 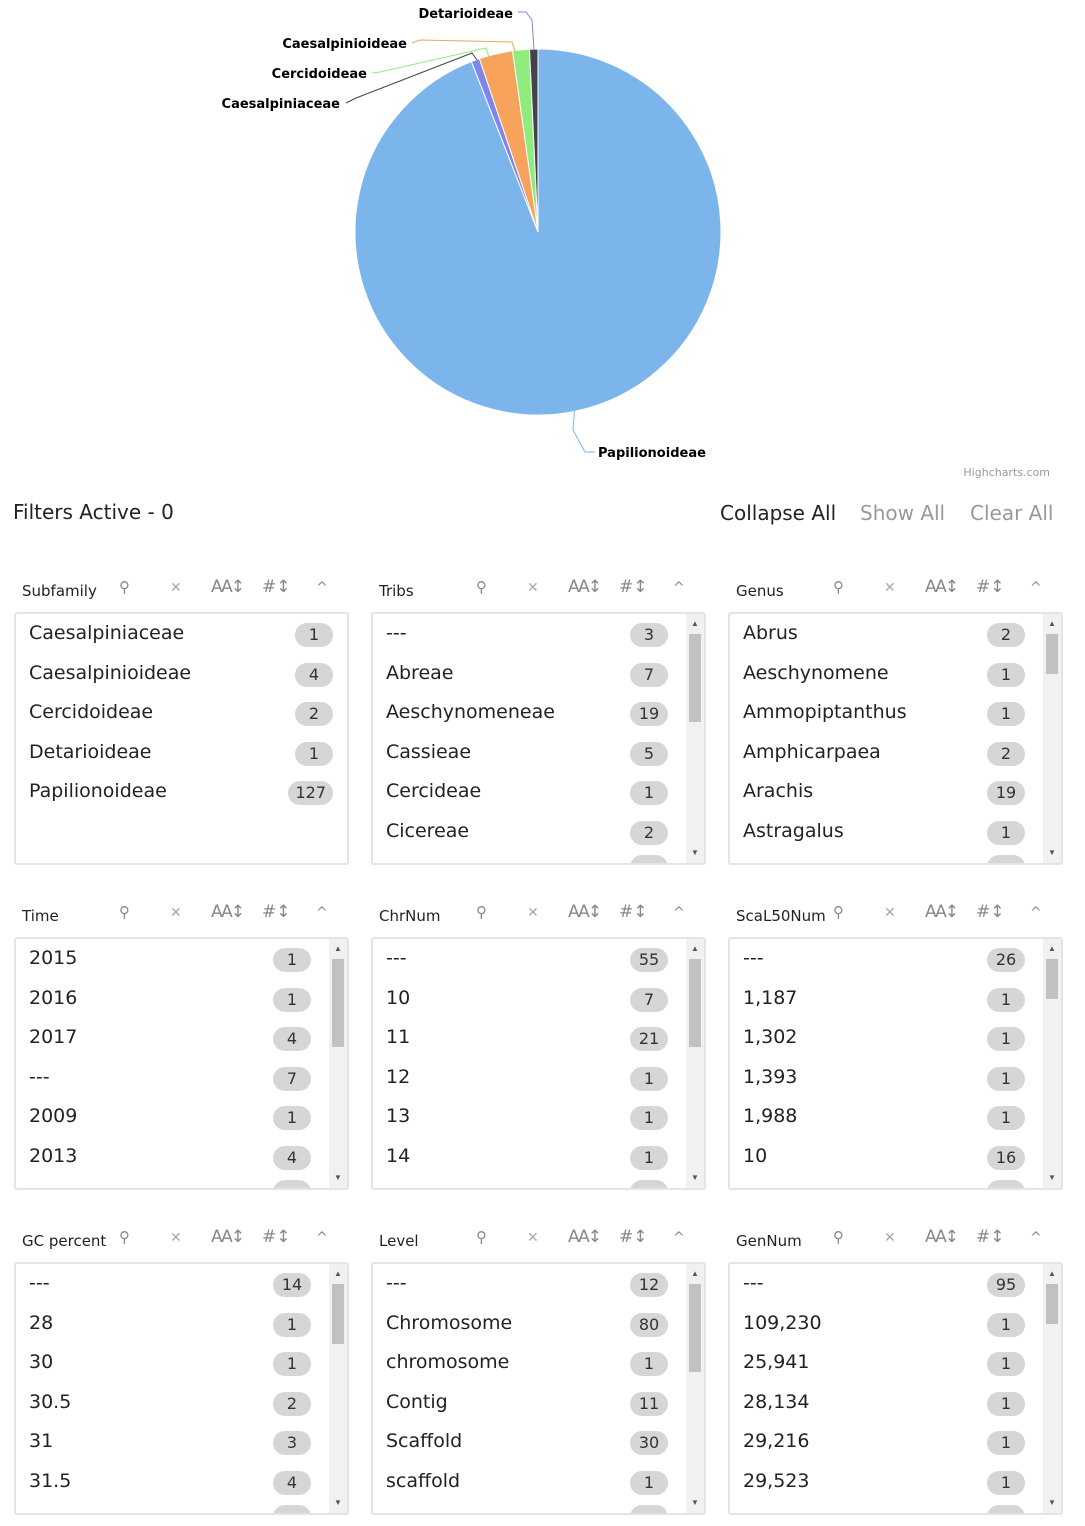 I want to click on facet-item: 28,134 1, so click(x=895, y=1403).